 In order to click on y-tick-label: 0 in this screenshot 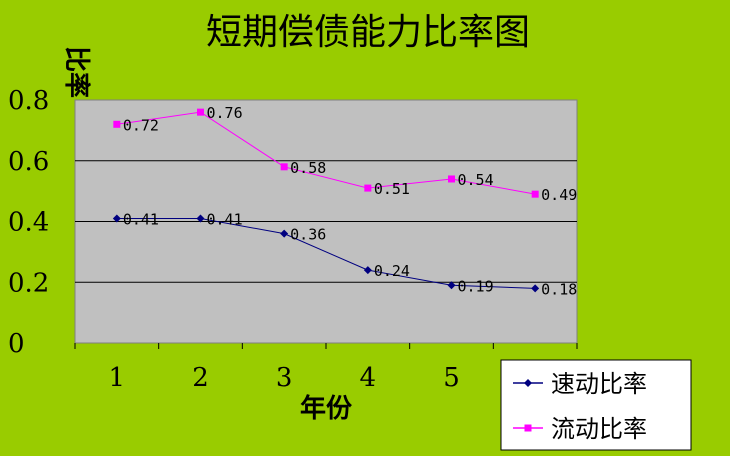, I will do `click(16, 344)`.